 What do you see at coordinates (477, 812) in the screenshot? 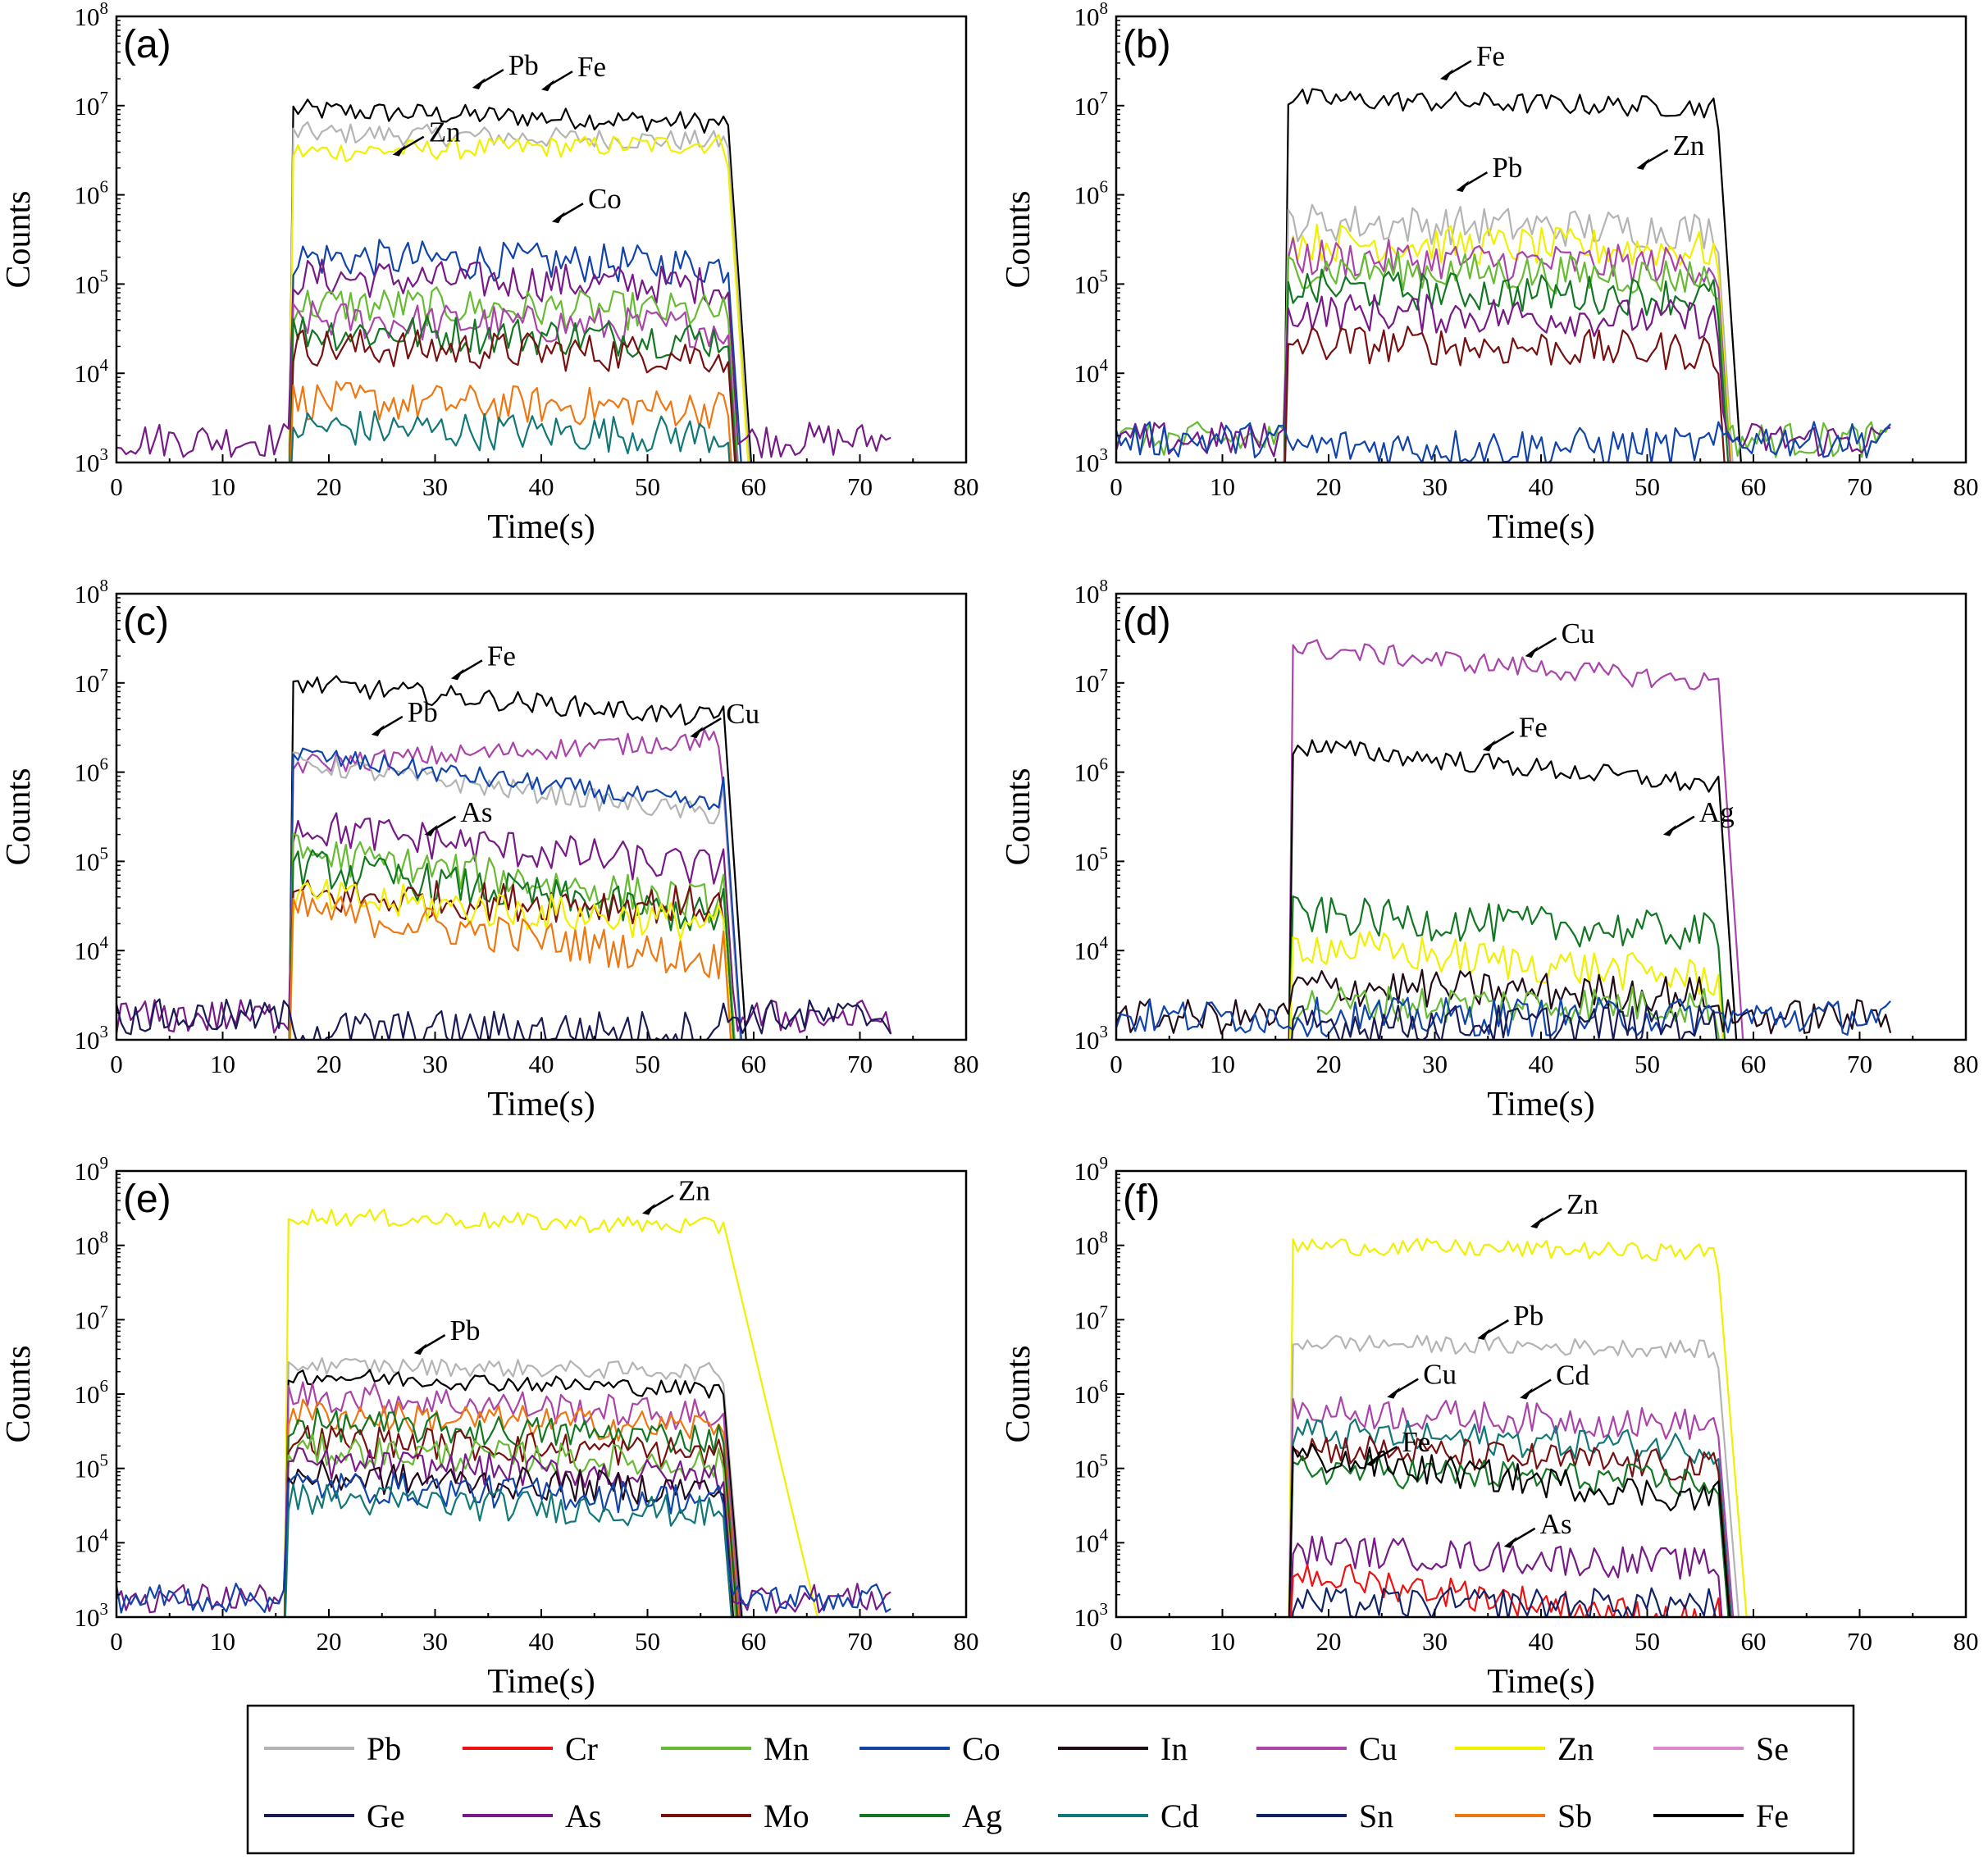
I see `annotation-label: As` at bounding box center [477, 812].